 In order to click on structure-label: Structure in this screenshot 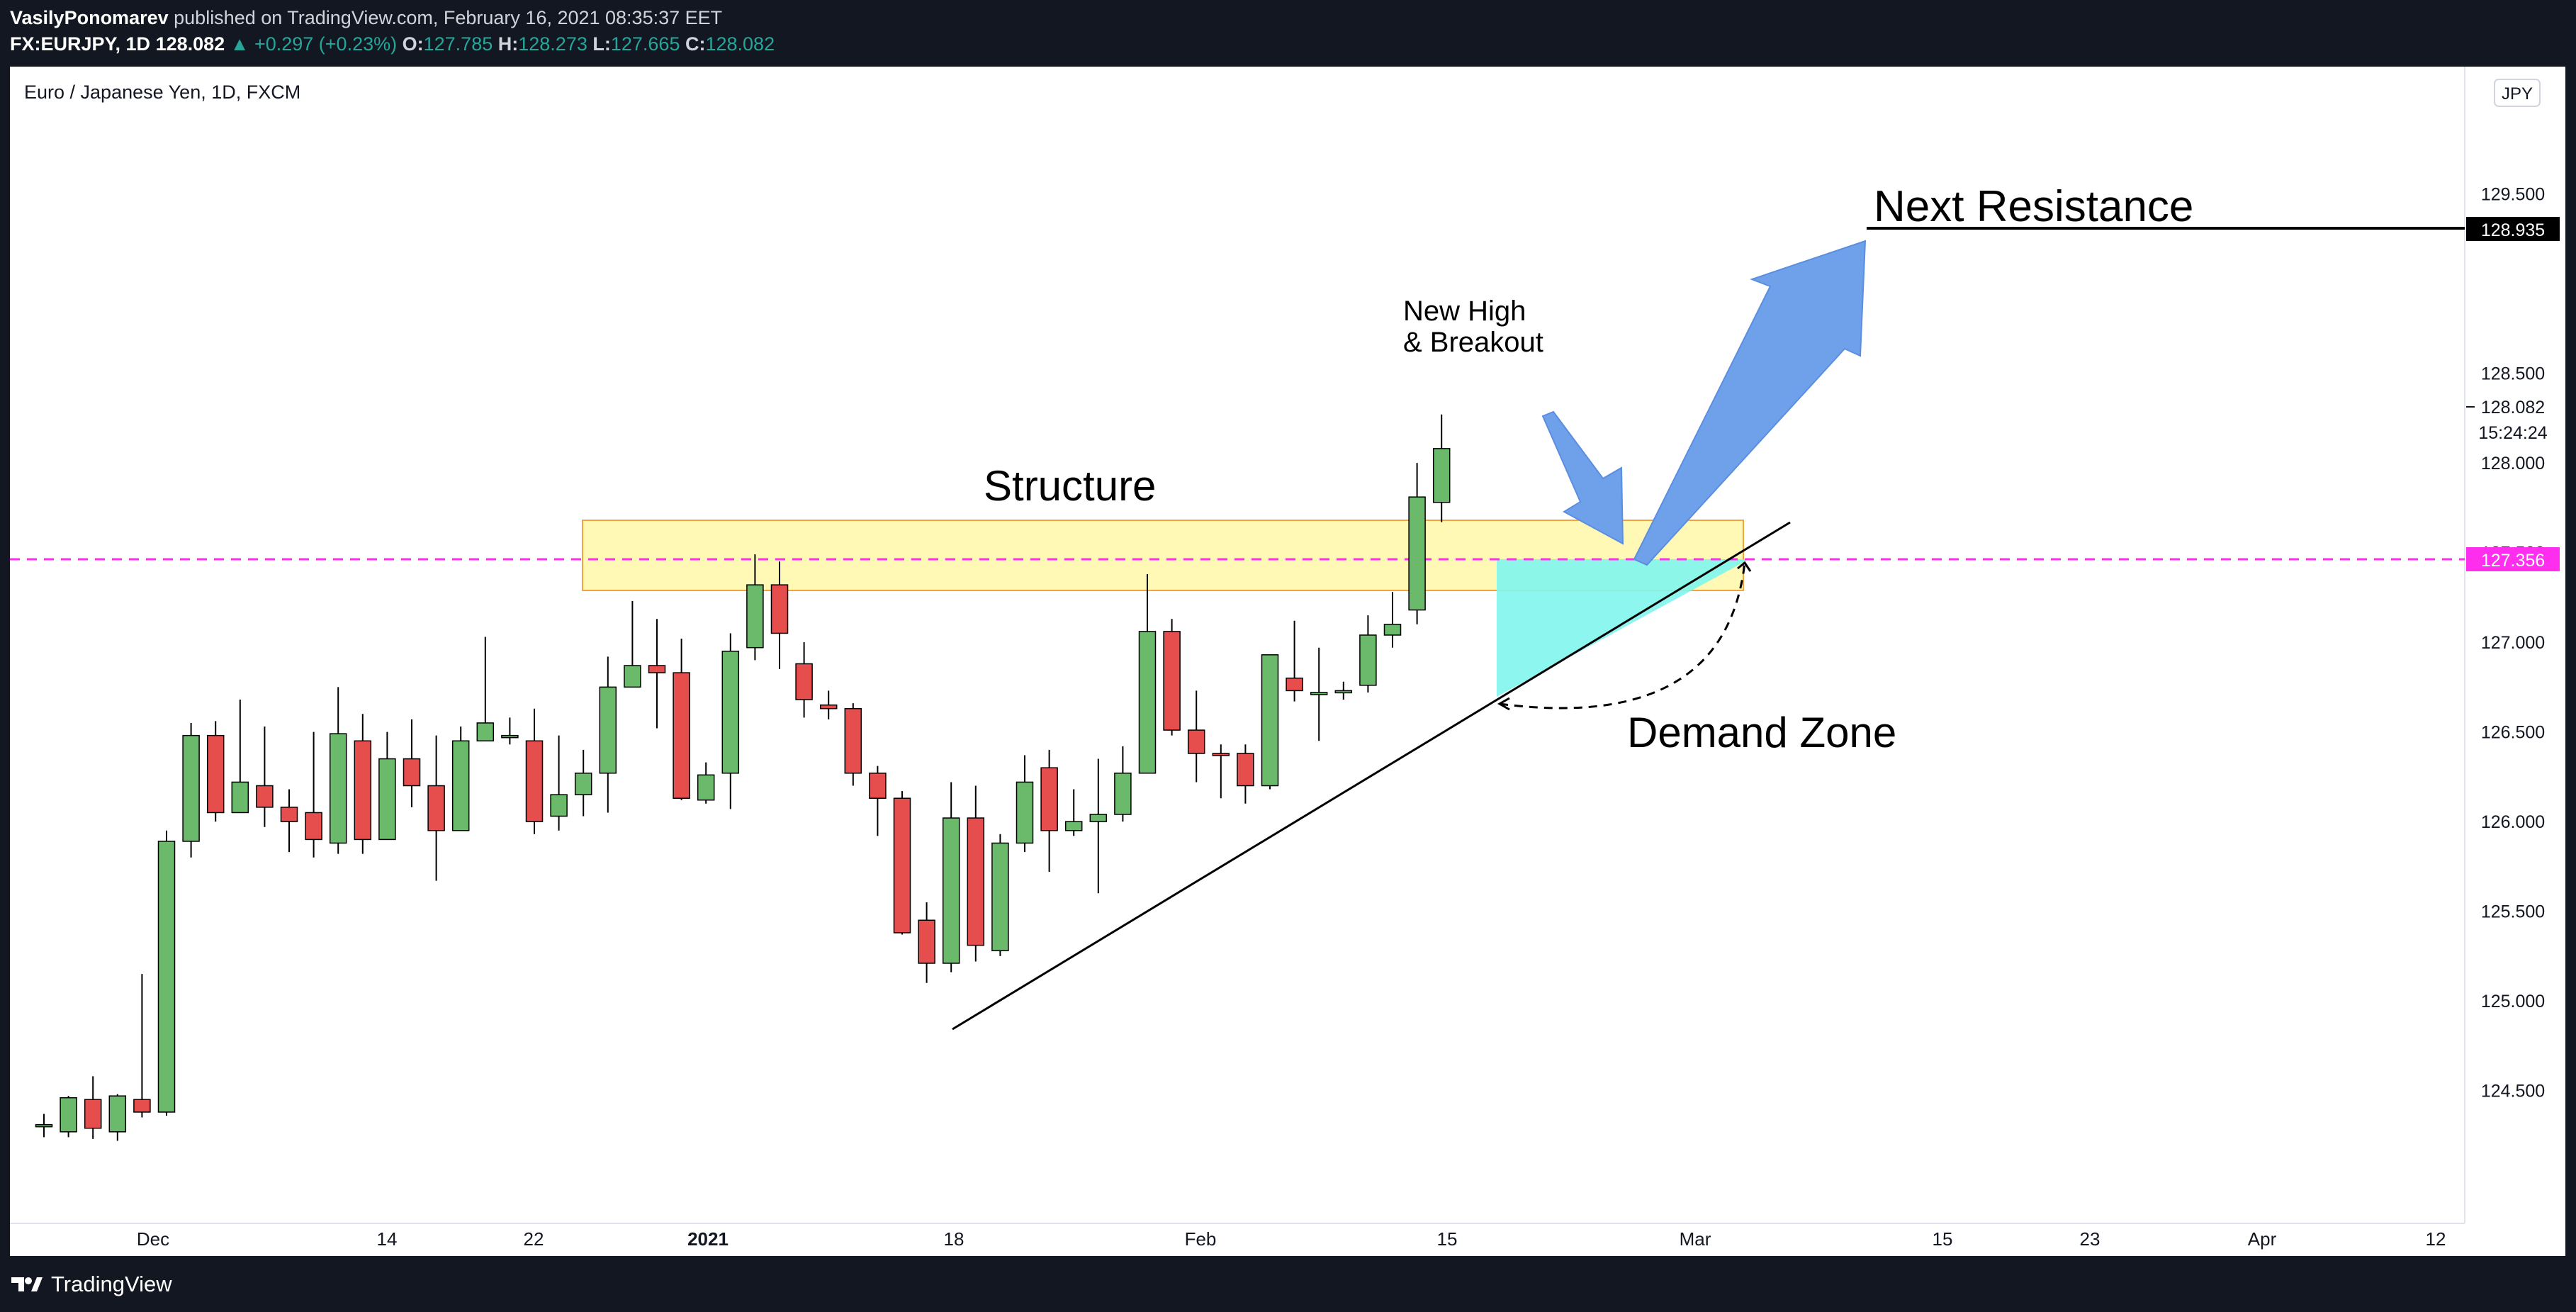, I will do `click(1070, 486)`.